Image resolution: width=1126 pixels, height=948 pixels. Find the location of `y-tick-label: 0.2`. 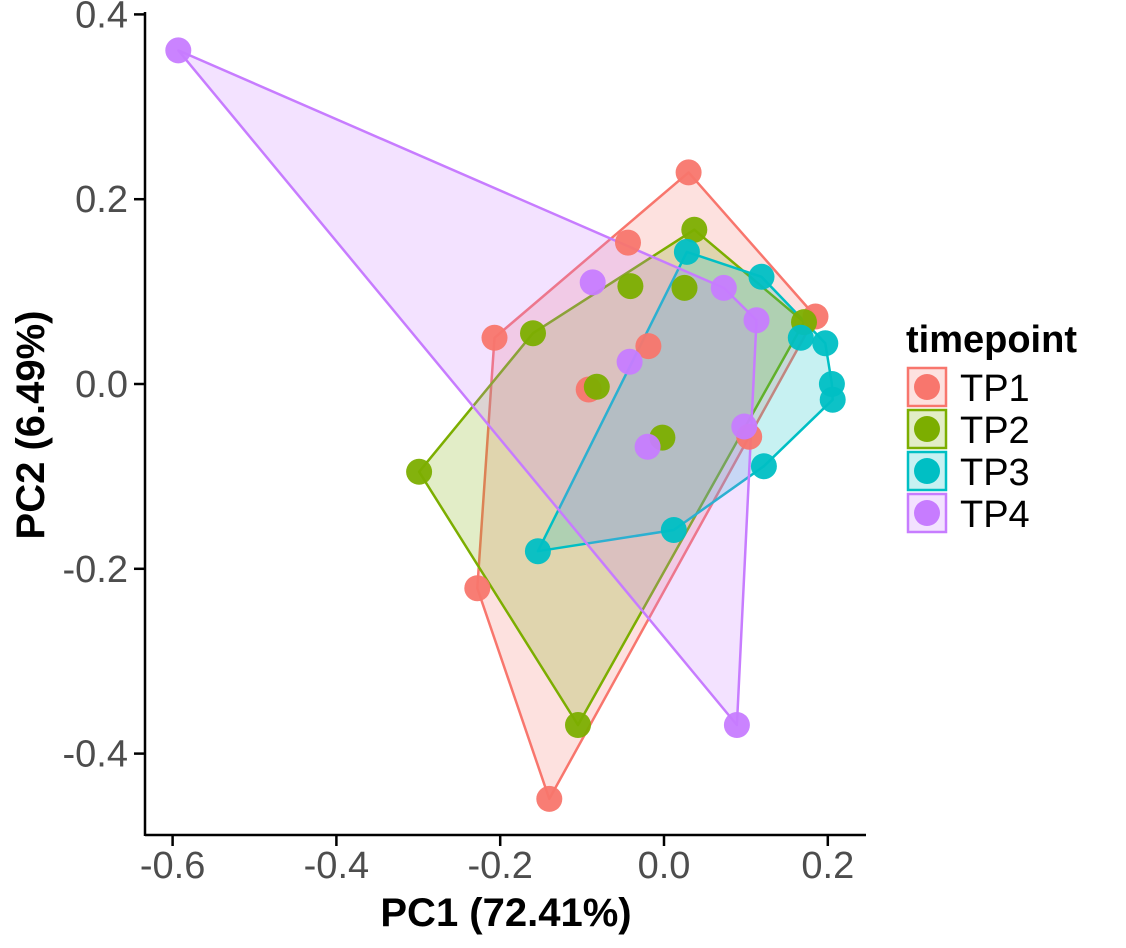

y-tick-label: 0.2 is located at coordinates (101, 200).